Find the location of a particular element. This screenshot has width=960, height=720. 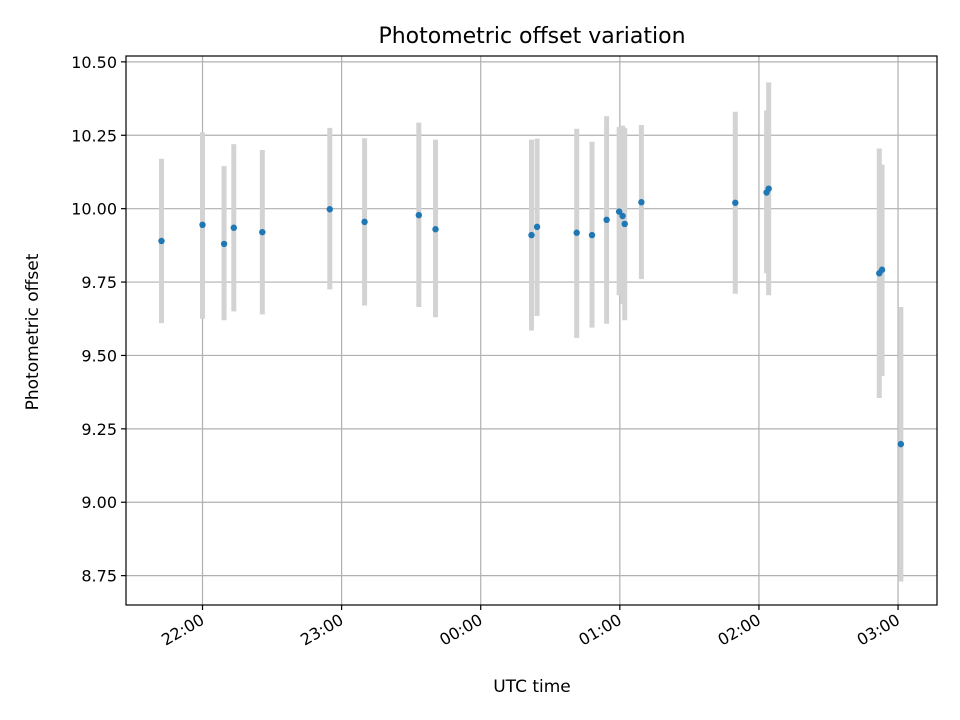

y-axis-label: Photometric offset is located at coordinates (33, 331).